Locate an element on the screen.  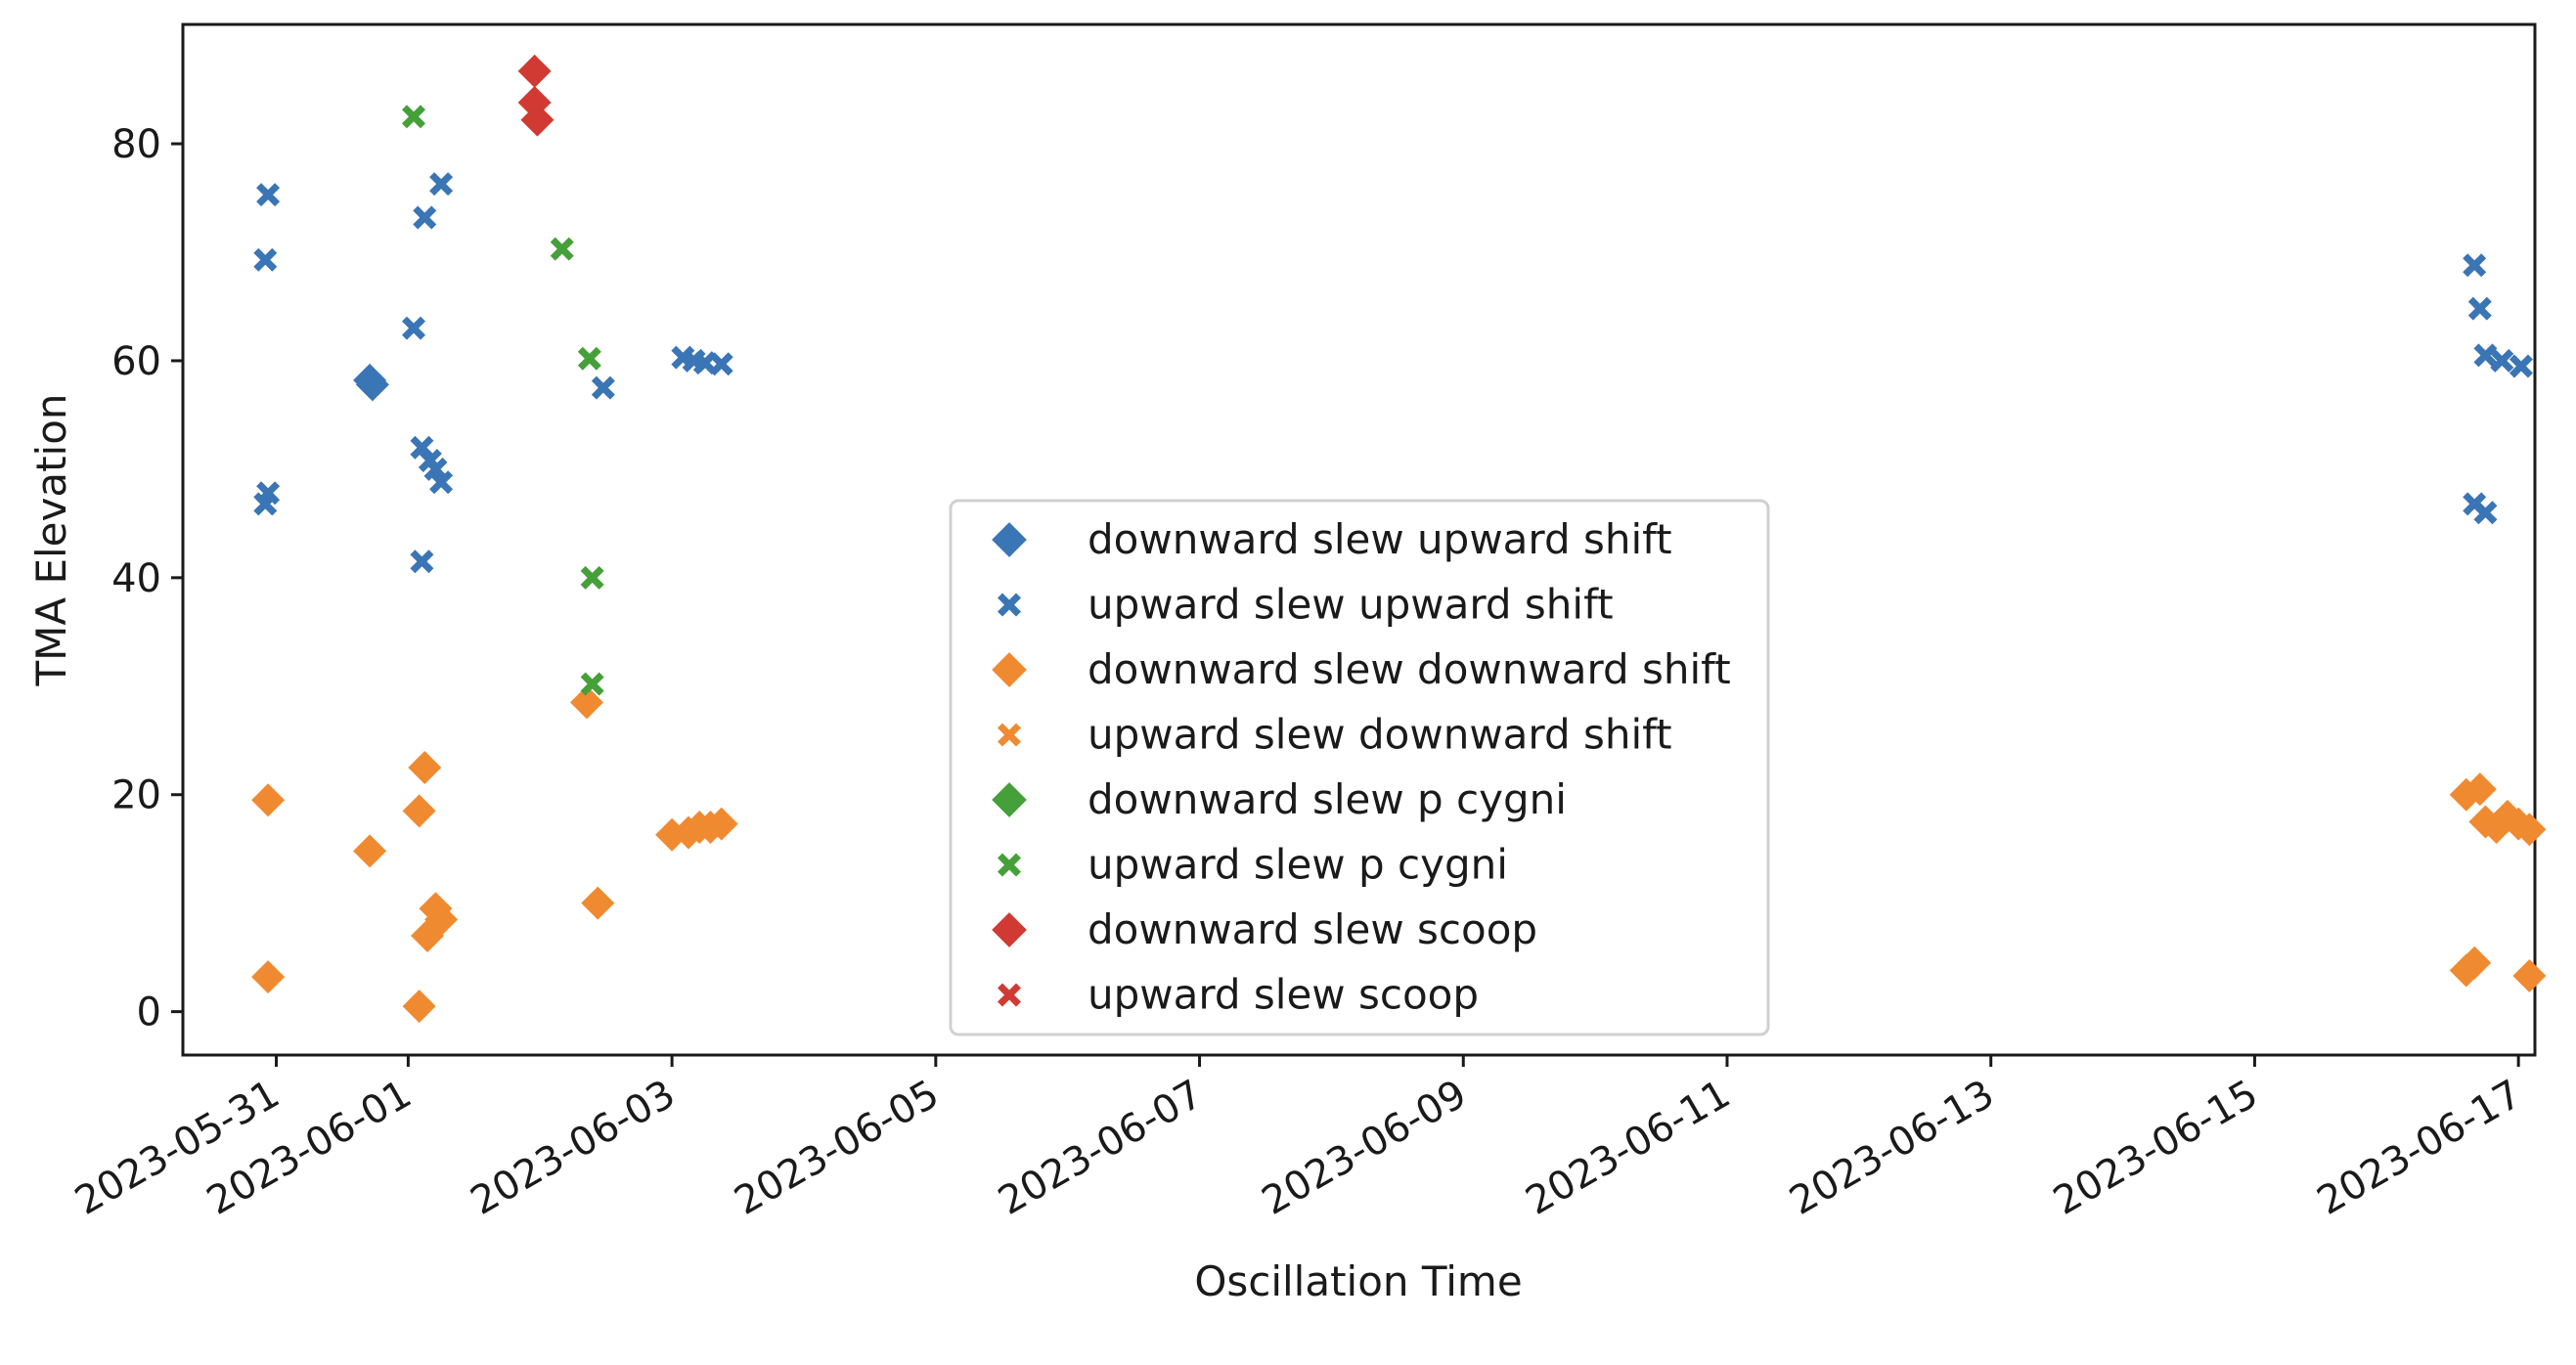
x-tick-label: 2023-06-13 is located at coordinates (1891, 1148).